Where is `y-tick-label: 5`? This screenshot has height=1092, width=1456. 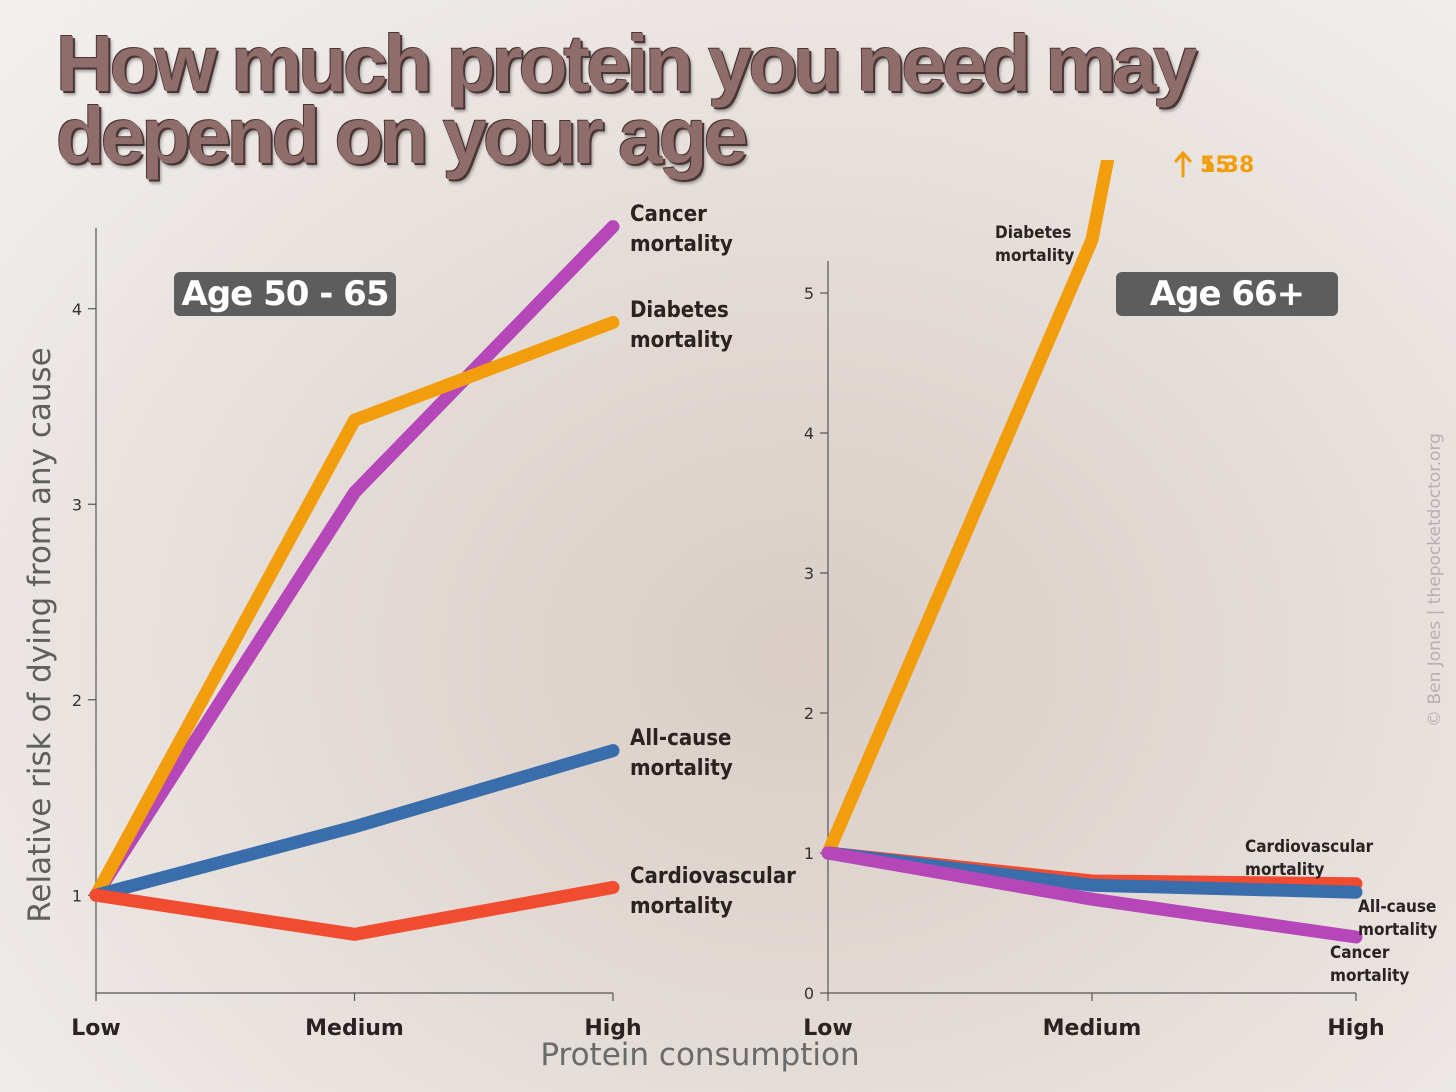 y-tick-label: 5 is located at coordinates (809, 293).